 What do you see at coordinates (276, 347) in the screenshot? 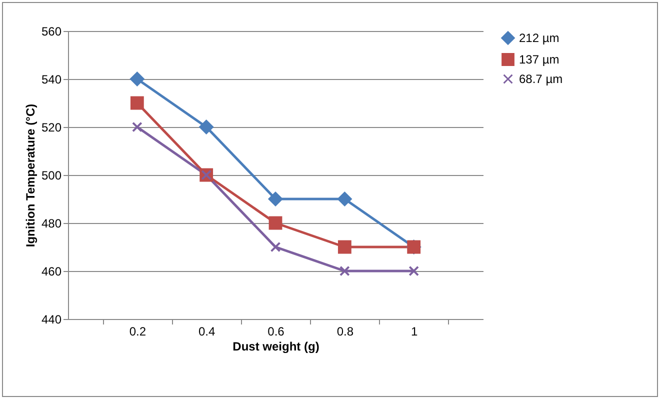
I see `x-axis-title: Dust weight (g)` at bounding box center [276, 347].